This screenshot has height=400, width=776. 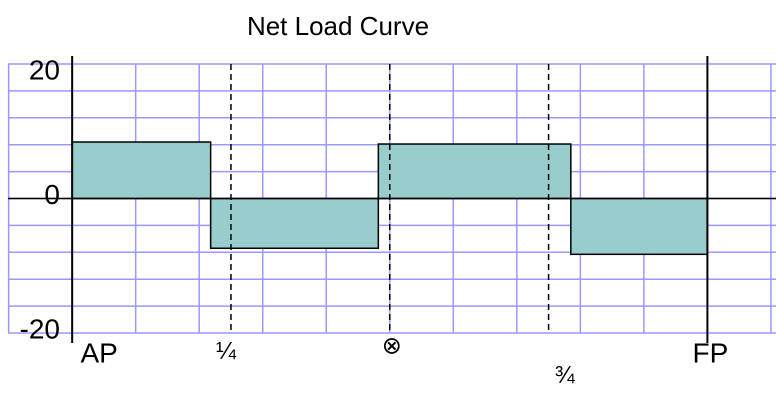 What do you see at coordinates (226, 350) in the screenshot?
I see `x-tick-label: ¼` at bounding box center [226, 350].